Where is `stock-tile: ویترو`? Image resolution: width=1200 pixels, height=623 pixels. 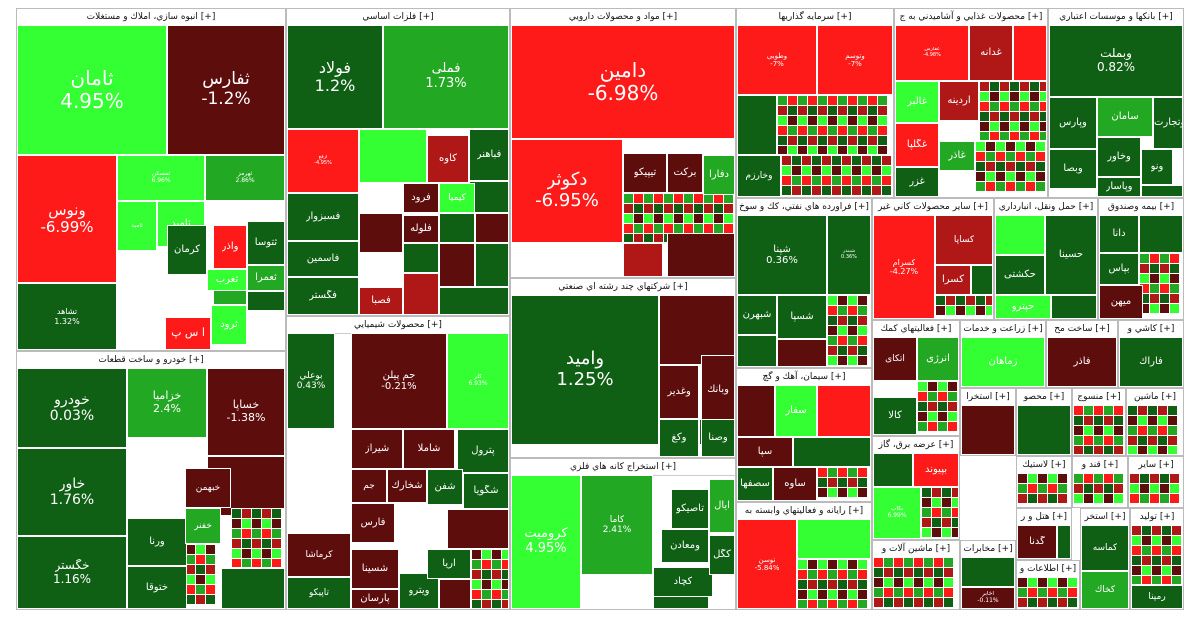
stock-tile: ویترو is located at coordinates (419, 591).